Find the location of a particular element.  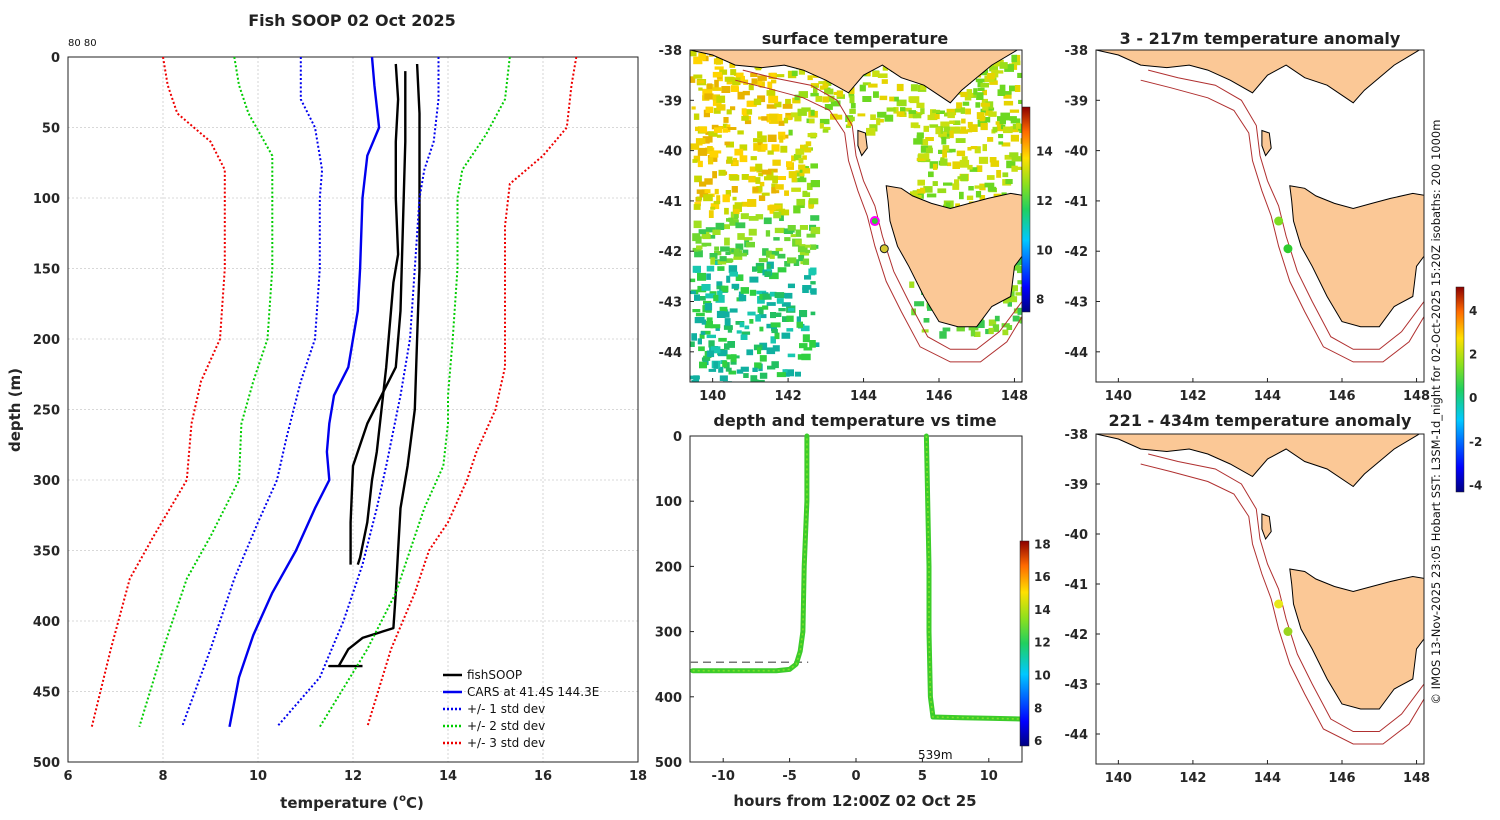

isobath-1000m is located at coordinates (1282, 604).